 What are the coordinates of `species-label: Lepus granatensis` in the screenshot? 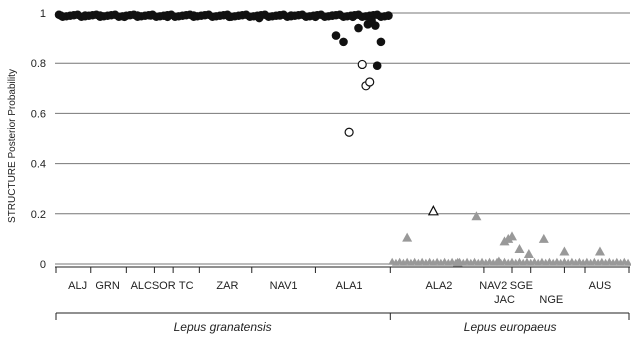 It's located at (223, 327).